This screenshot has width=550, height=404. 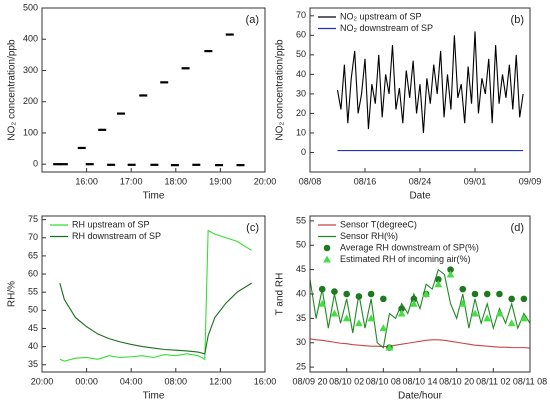 What do you see at coordinates (252, 228) in the screenshot?
I see `panel-label: (c)` at bounding box center [252, 228].